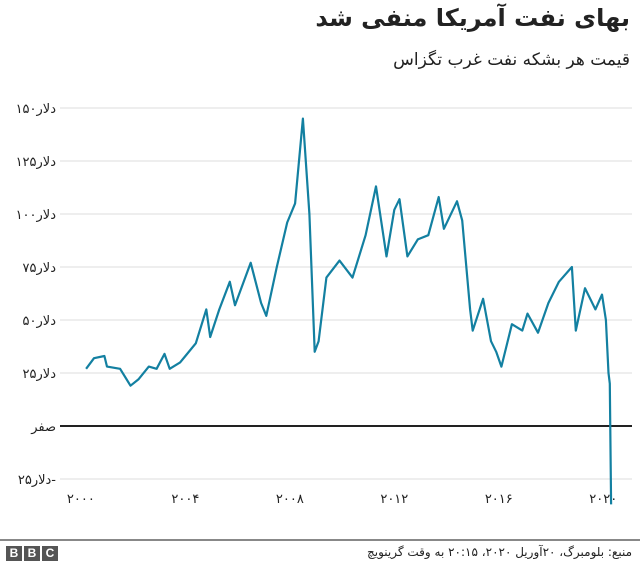 The width and height of the screenshot is (640, 566). Describe the element at coordinates (43, 427) in the screenshot. I see `y-tick-label: صفر` at that location.